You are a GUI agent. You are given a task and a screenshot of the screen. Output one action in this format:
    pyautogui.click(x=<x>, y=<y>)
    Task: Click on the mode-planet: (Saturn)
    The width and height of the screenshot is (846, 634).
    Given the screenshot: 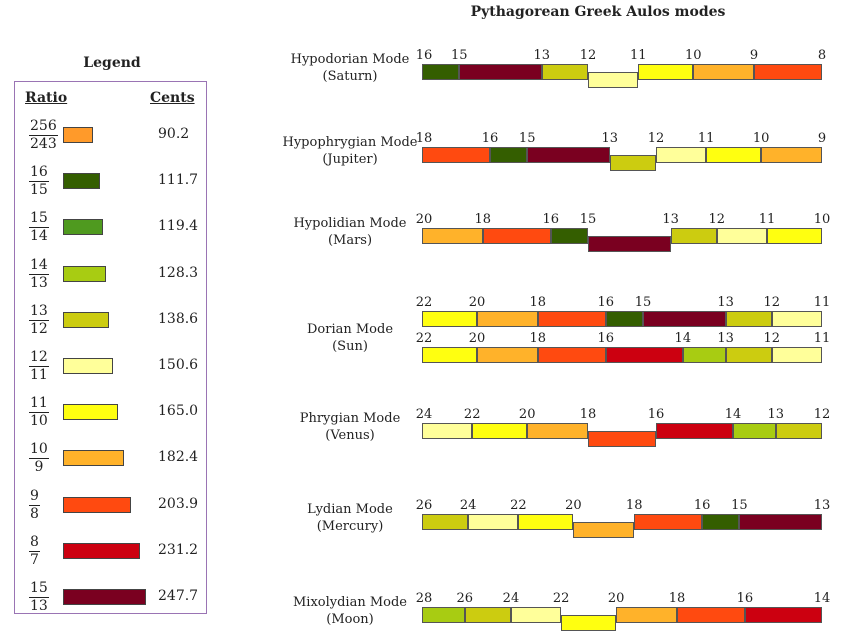 What is the action you would take?
    pyautogui.click(x=350, y=76)
    